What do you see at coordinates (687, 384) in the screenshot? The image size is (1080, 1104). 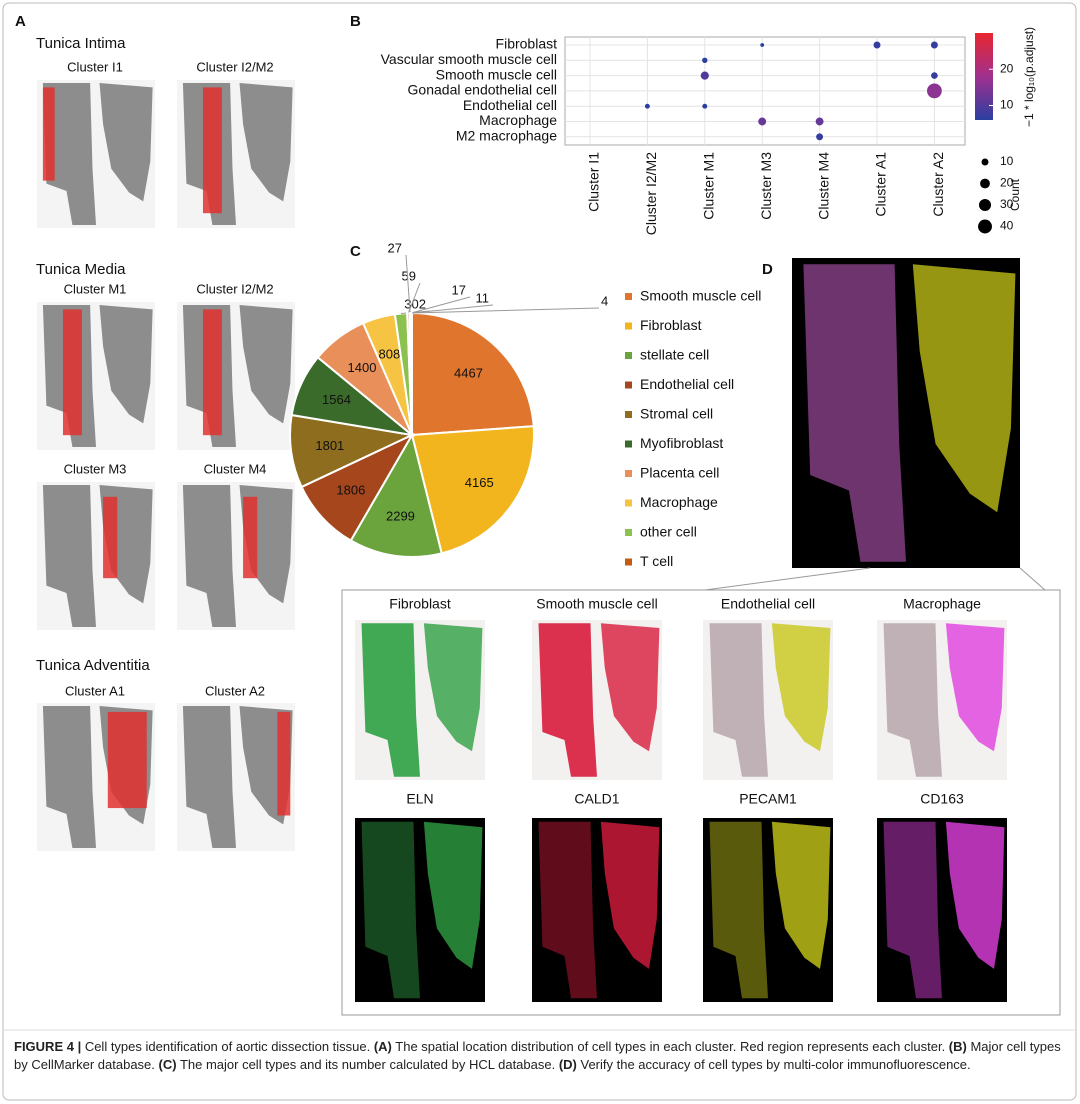 I see `legend-label: Endothelial cell` at bounding box center [687, 384].